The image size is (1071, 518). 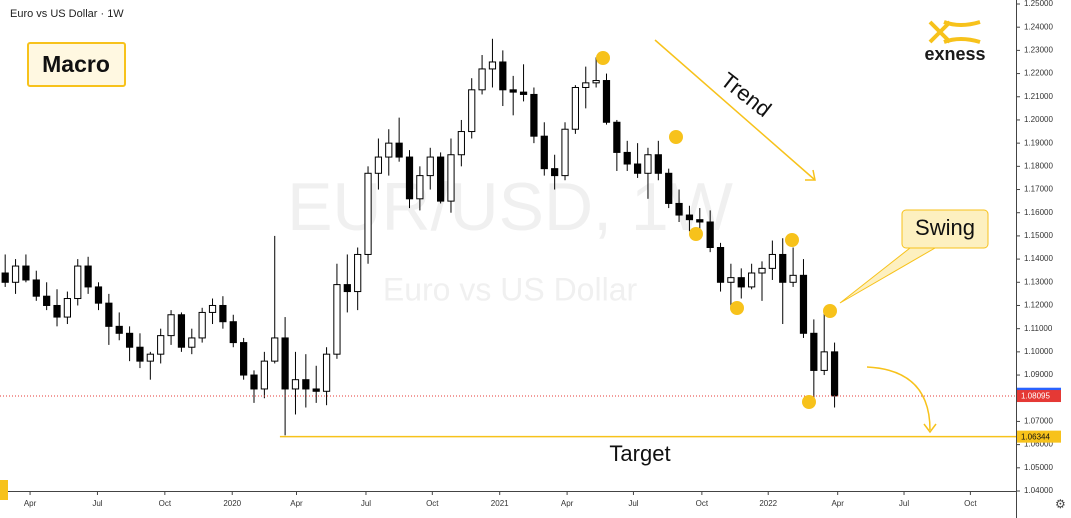 I want to click on watermark: EUR/USD, 1W Euro vs US Dollar, so click(x=510, y=238).